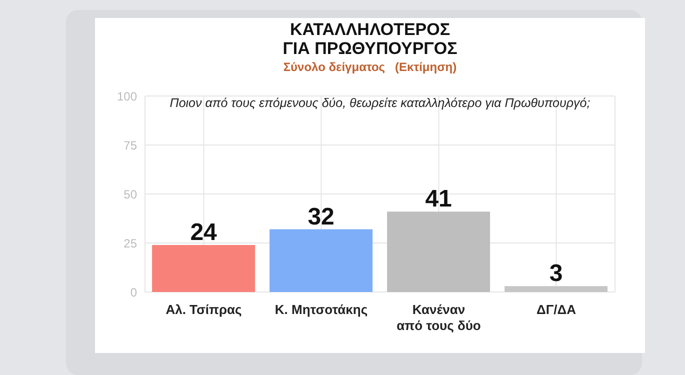 This screenshot has width=685, height=375. I want to click on x-tick-label: Κ. Μητσοτάκης, so click(321, 309).